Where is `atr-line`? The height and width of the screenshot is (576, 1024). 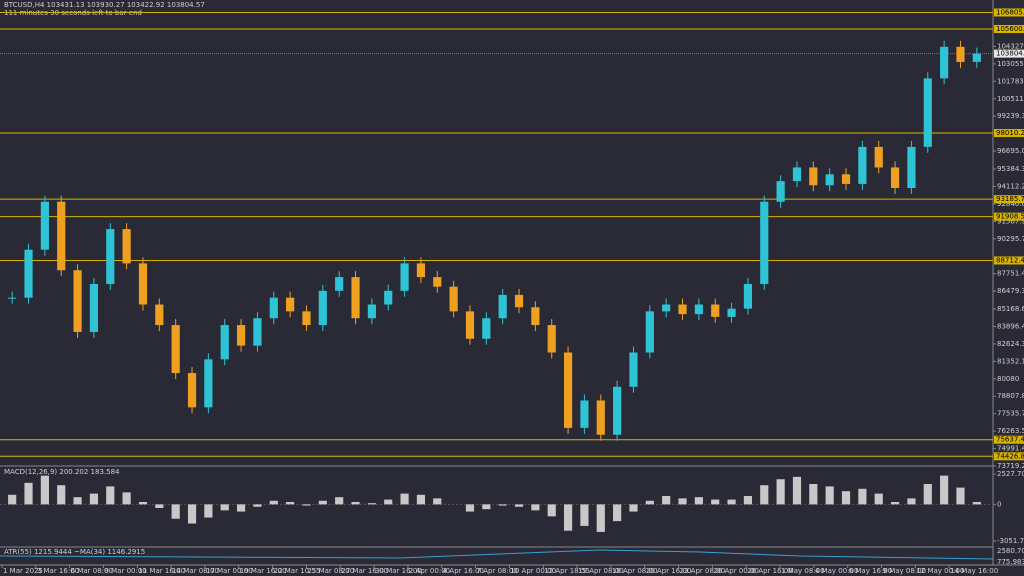
atr-line is located at coordinates (497, 554).